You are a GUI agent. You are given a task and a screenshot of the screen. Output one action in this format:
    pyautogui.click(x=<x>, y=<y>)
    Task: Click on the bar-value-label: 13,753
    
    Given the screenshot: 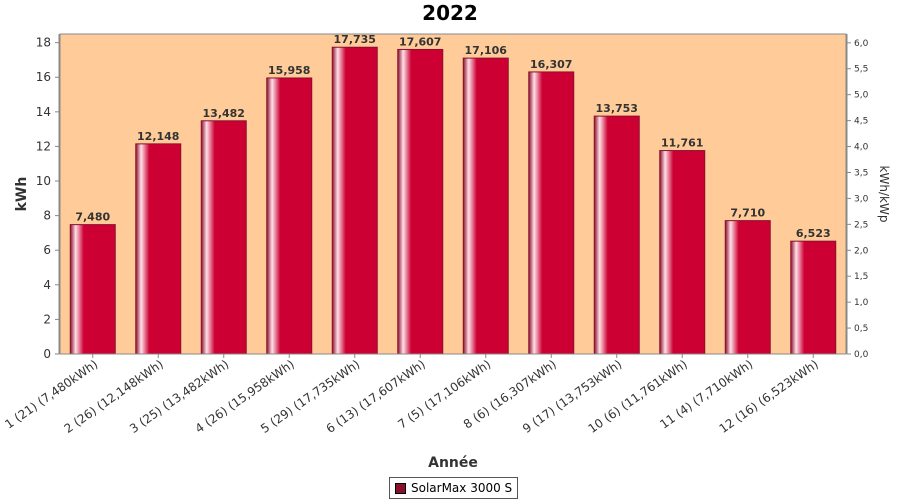 What is the action you would take?
    pyautogui.click(x=617, y=108)
    